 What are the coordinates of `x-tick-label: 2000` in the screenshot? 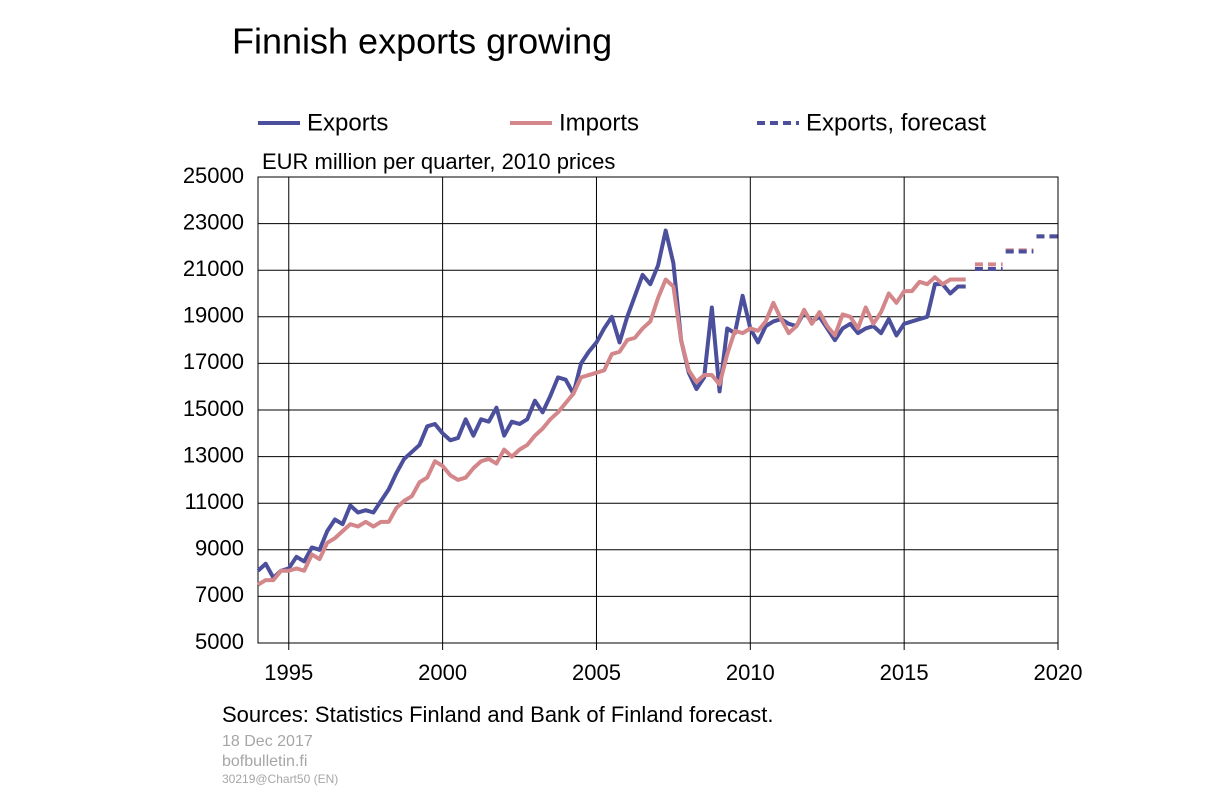 It's located at (442, 672).